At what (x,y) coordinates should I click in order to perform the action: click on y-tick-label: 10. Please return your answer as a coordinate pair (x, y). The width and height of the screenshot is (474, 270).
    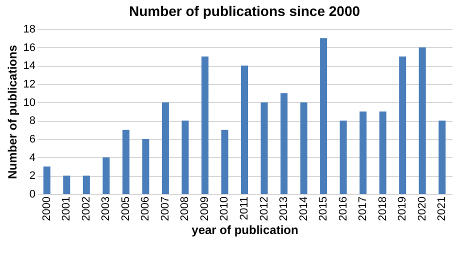
    Looking at the image, I should click on (29, 102).